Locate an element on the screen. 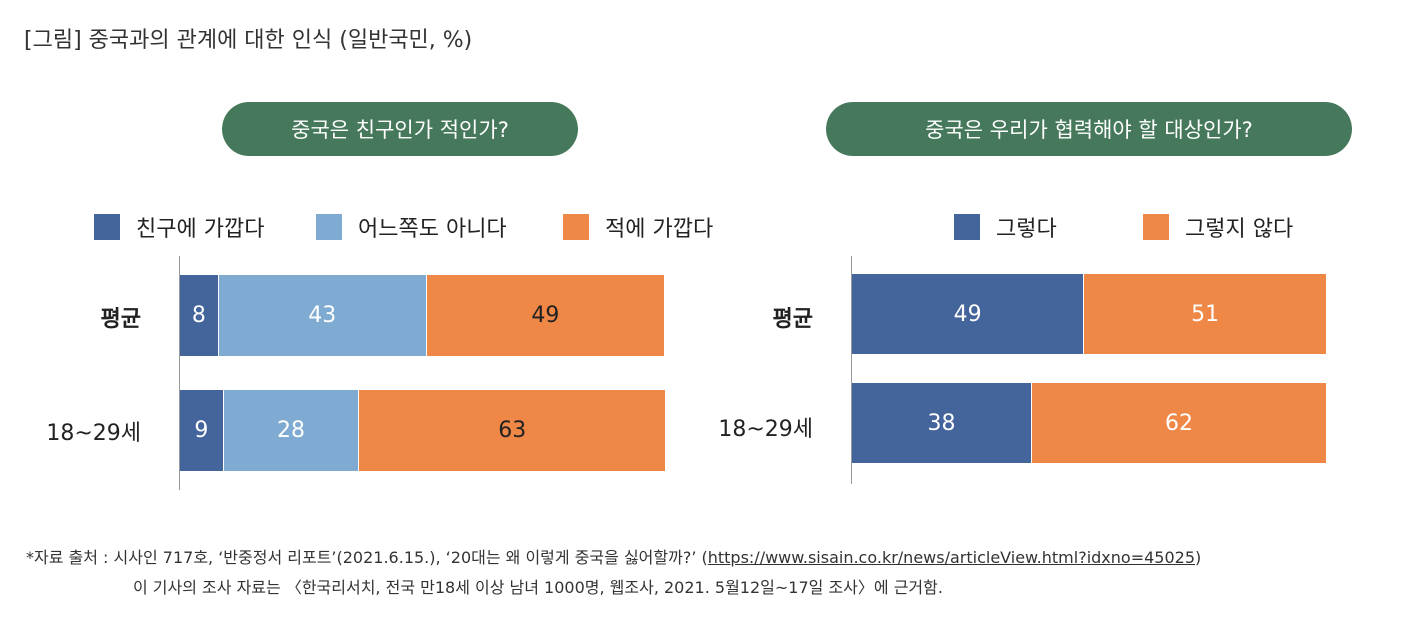  stacked-bar-18-29: 38 62 is located at coordinates (1089, 423).